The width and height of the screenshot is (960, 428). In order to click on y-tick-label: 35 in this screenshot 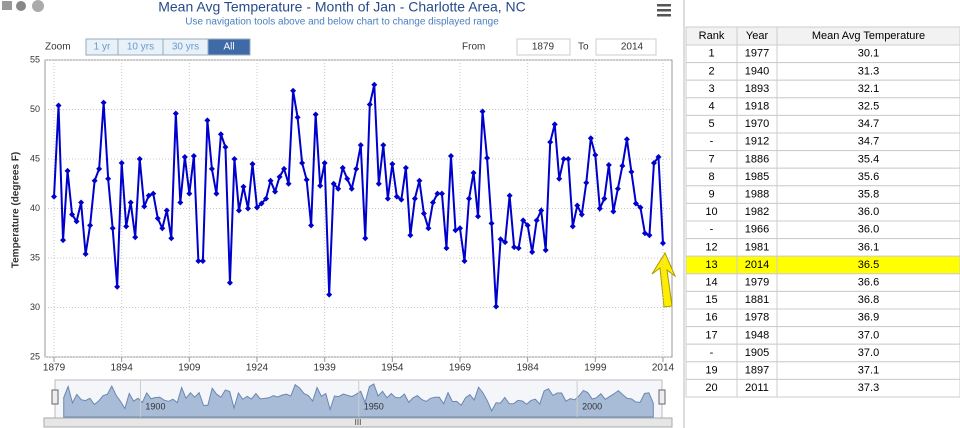, I will do `click(35, 257)`.